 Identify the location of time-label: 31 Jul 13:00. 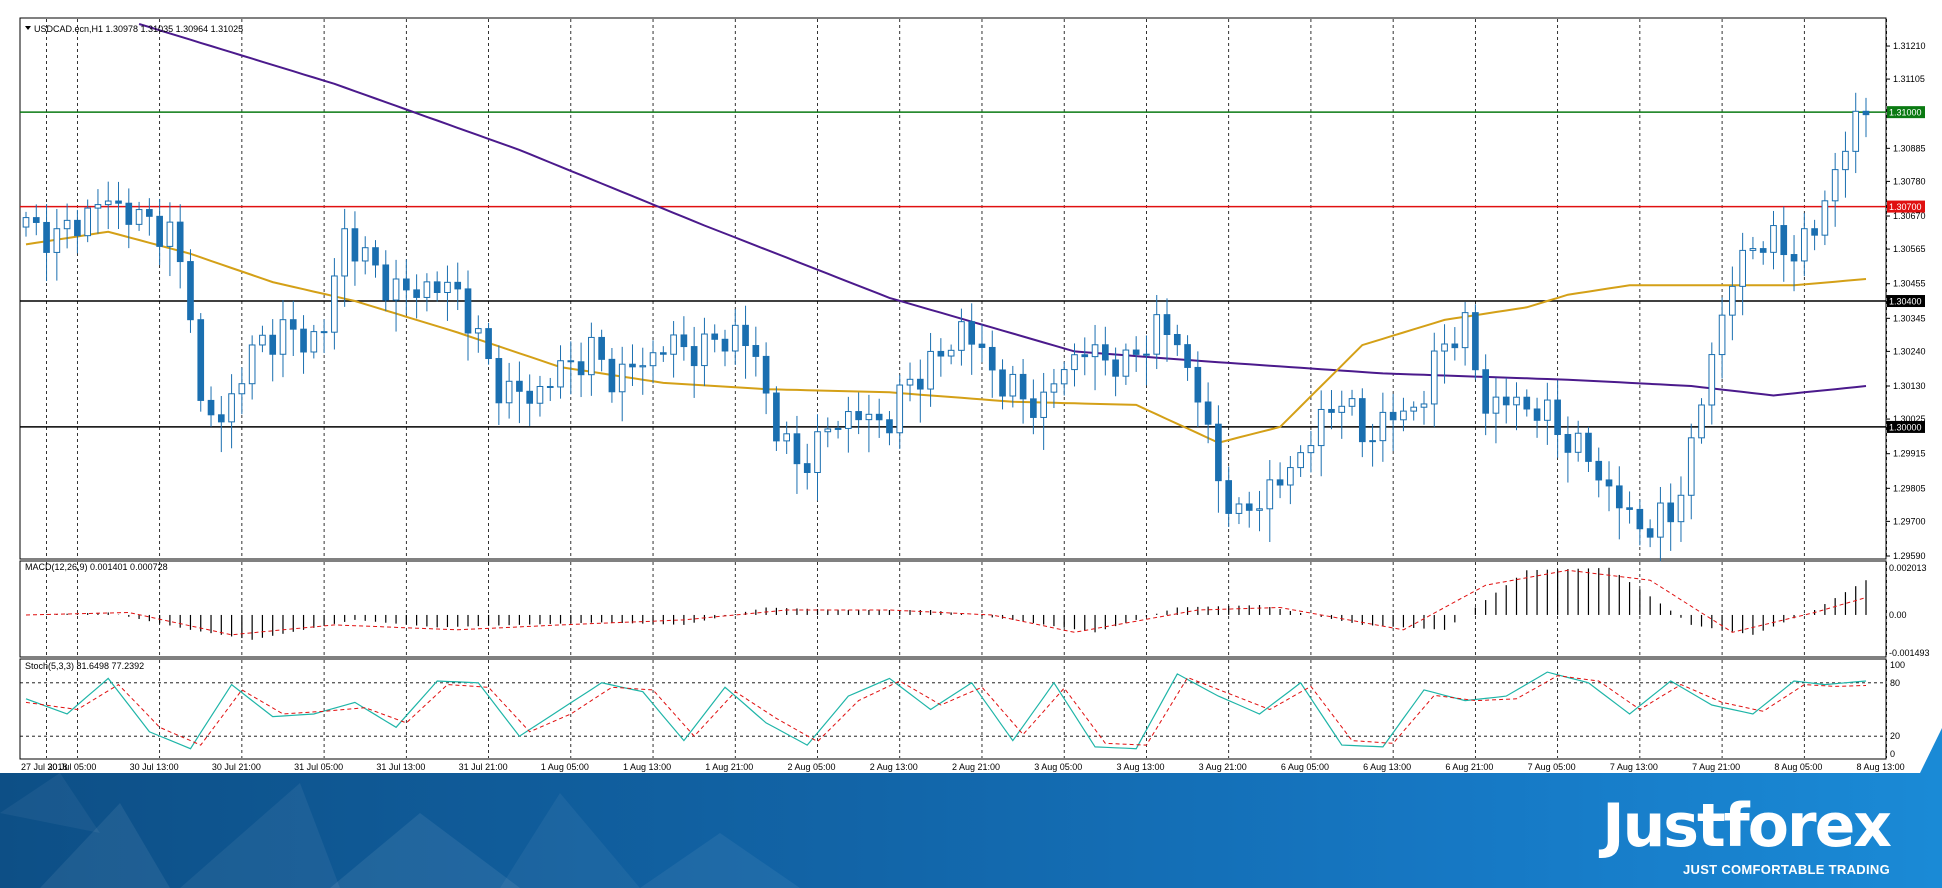
(400, 767).